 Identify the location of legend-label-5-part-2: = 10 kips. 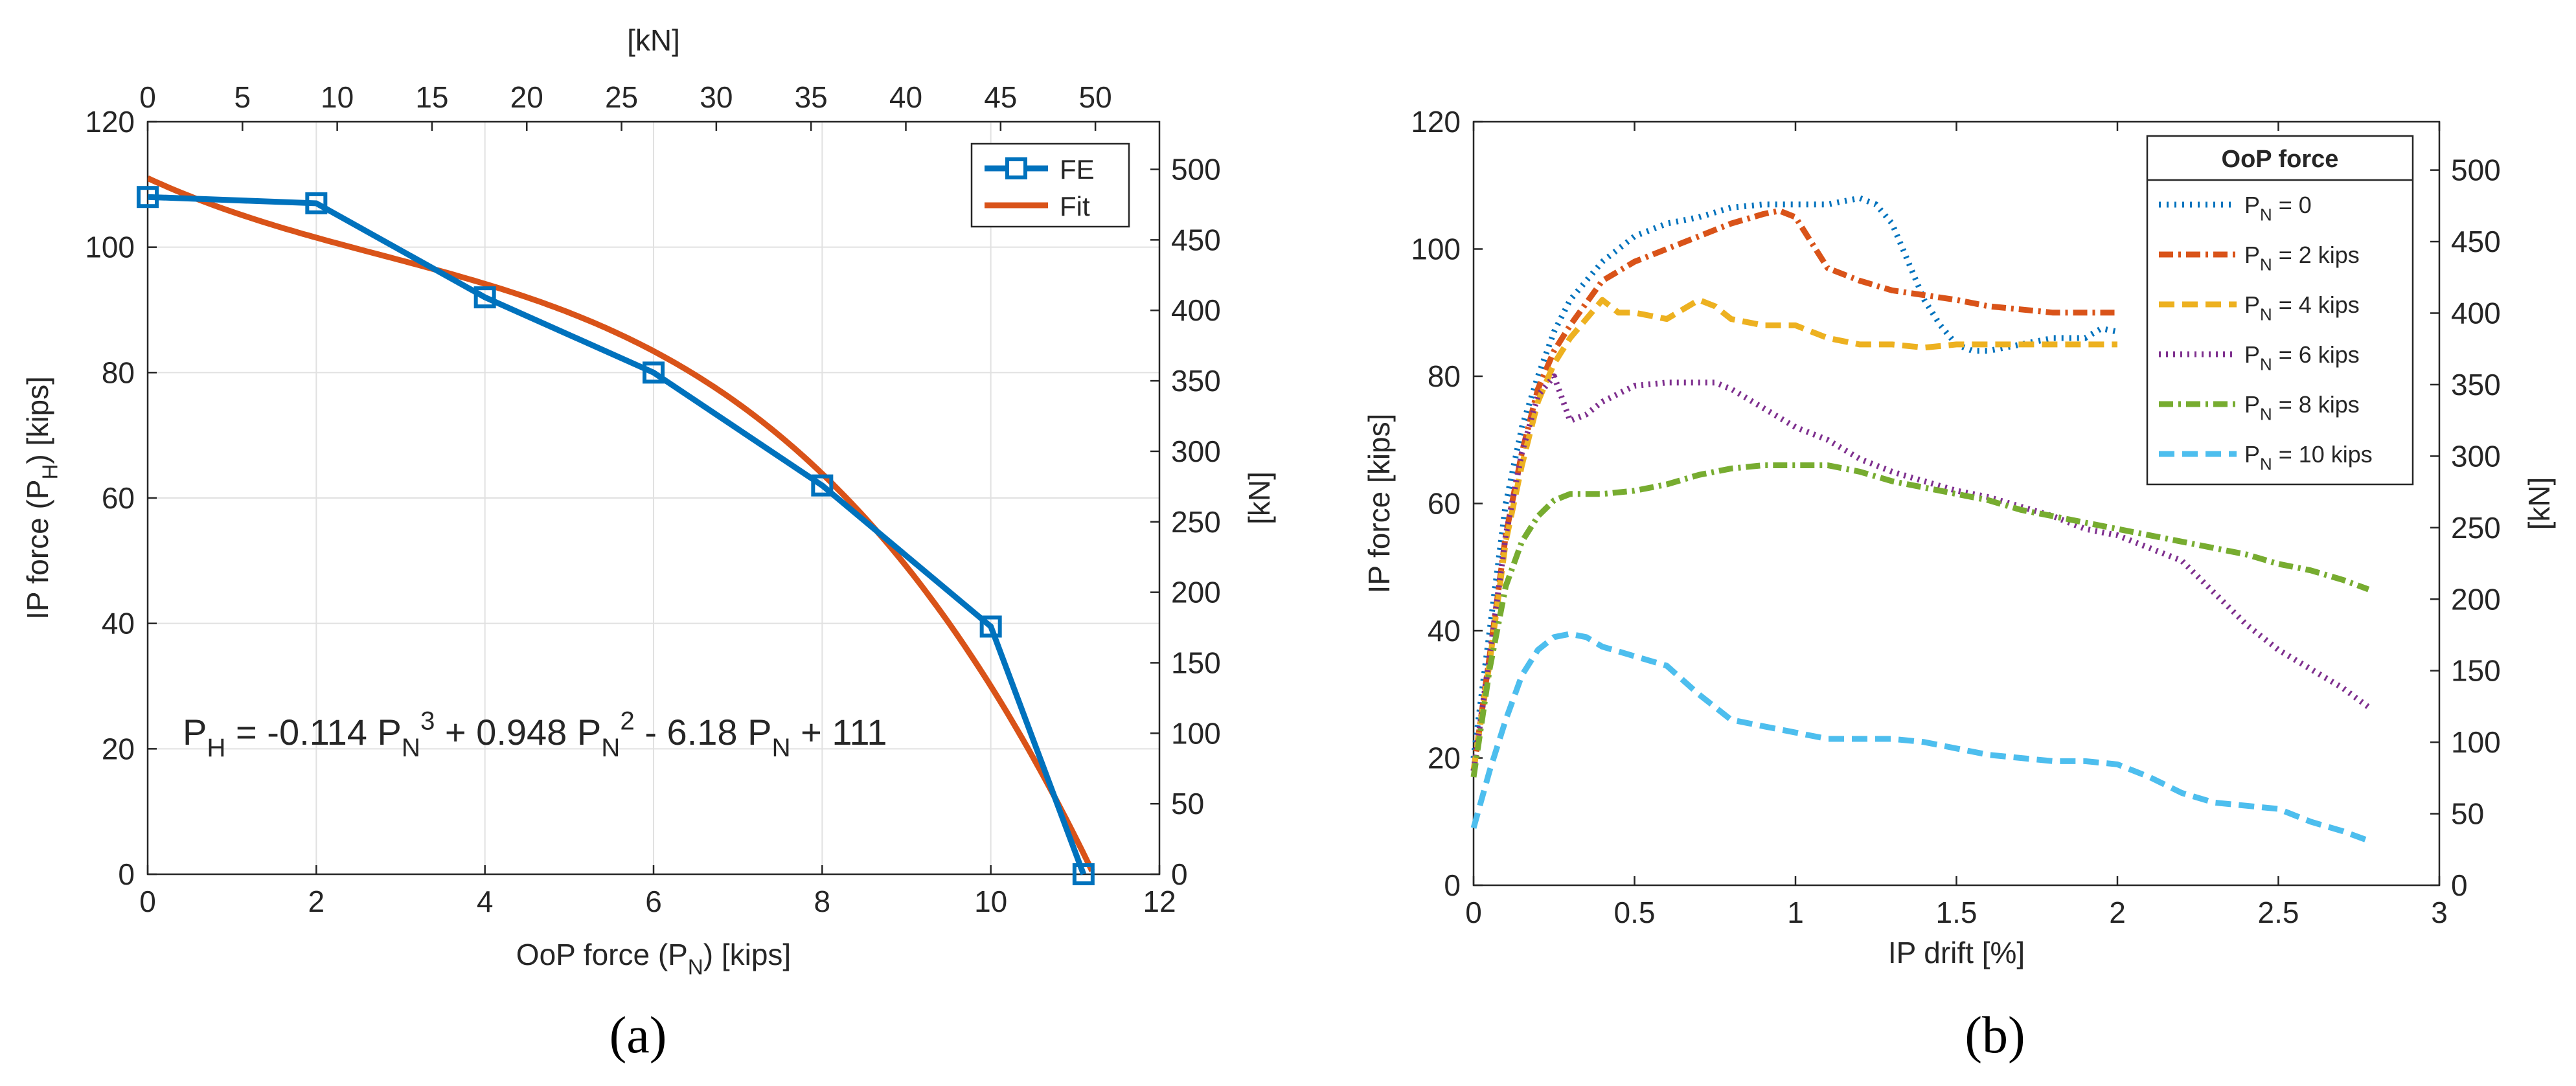
(2323, 455).